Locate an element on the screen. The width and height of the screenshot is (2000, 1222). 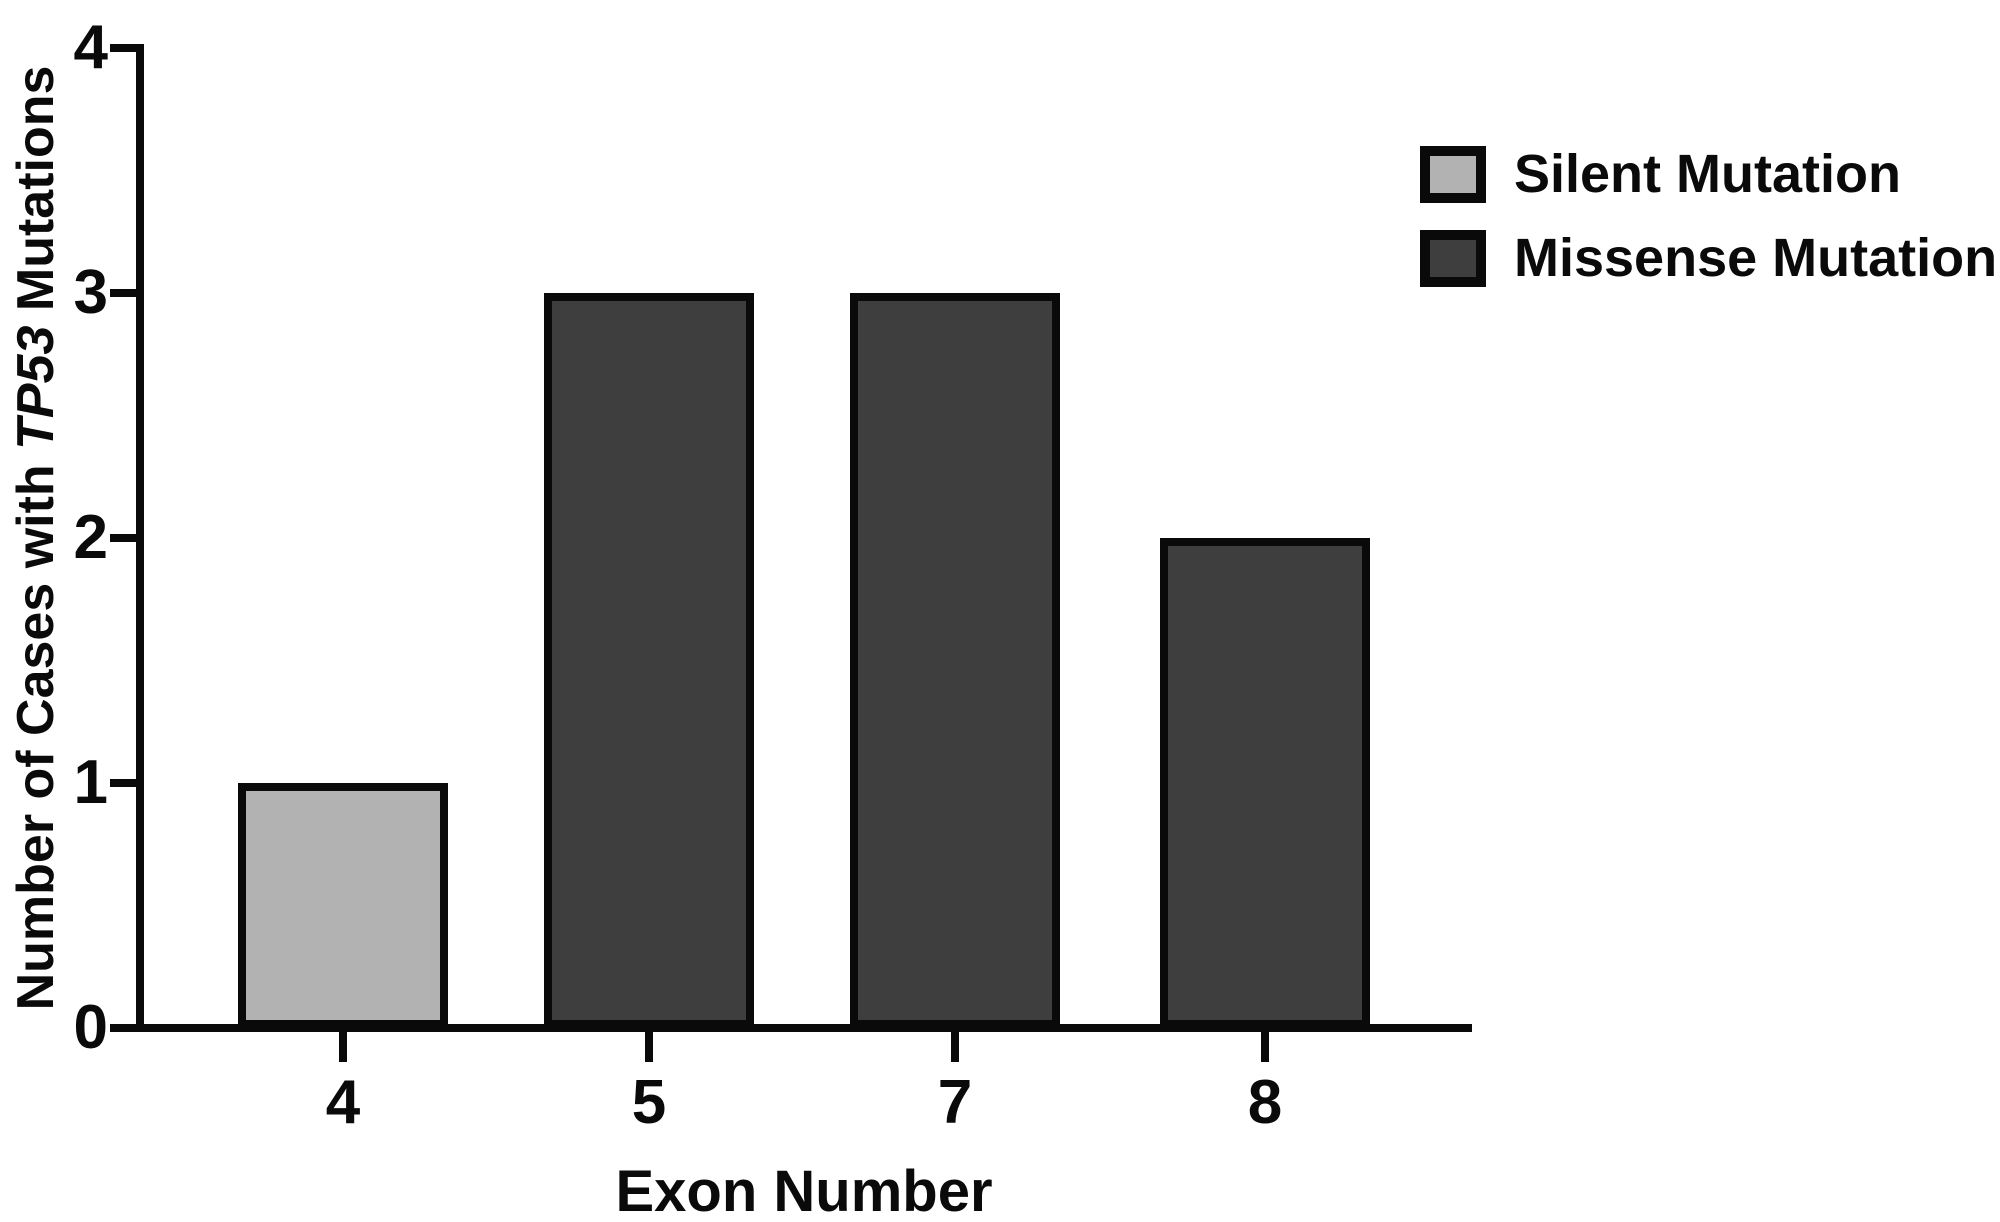
x-tick-label-8: 8 is located at coordinates (1265, 1102).